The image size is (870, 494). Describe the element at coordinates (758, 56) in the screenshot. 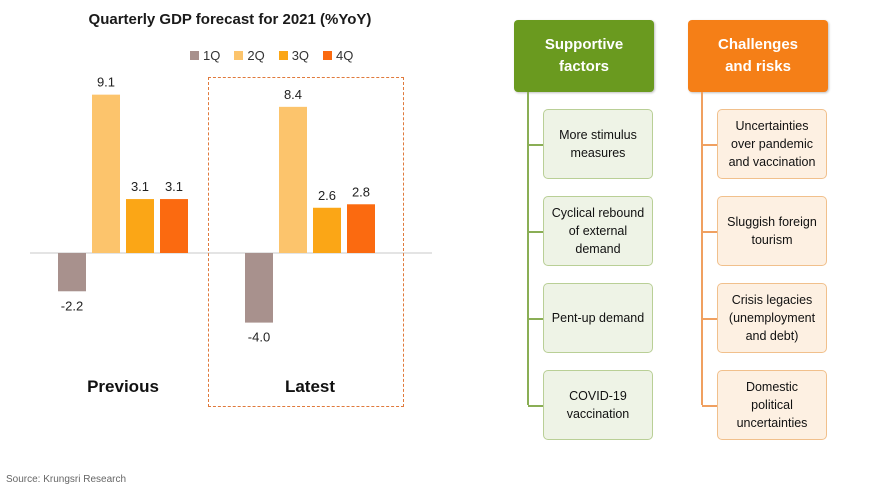

I see `challenges-risks-header: Challenges and risks` at that location.